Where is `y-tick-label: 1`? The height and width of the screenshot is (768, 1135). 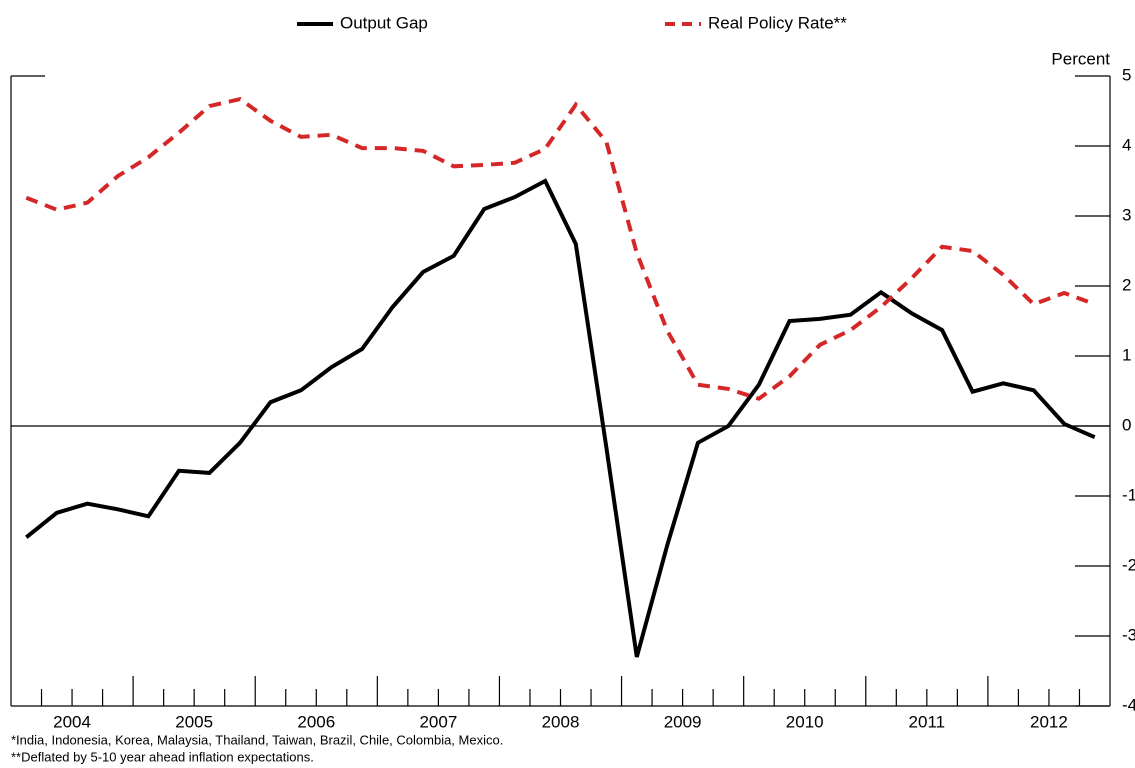
y-tick-label: 1 is located at coordinates (1126, 354).